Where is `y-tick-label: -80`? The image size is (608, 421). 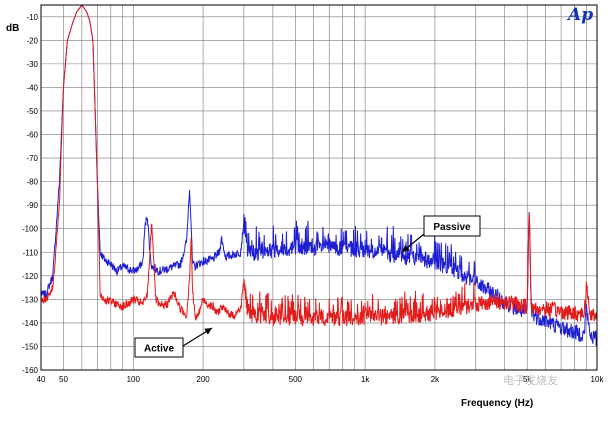
y-tick-label: -80 is located at coordinates (32, 182).